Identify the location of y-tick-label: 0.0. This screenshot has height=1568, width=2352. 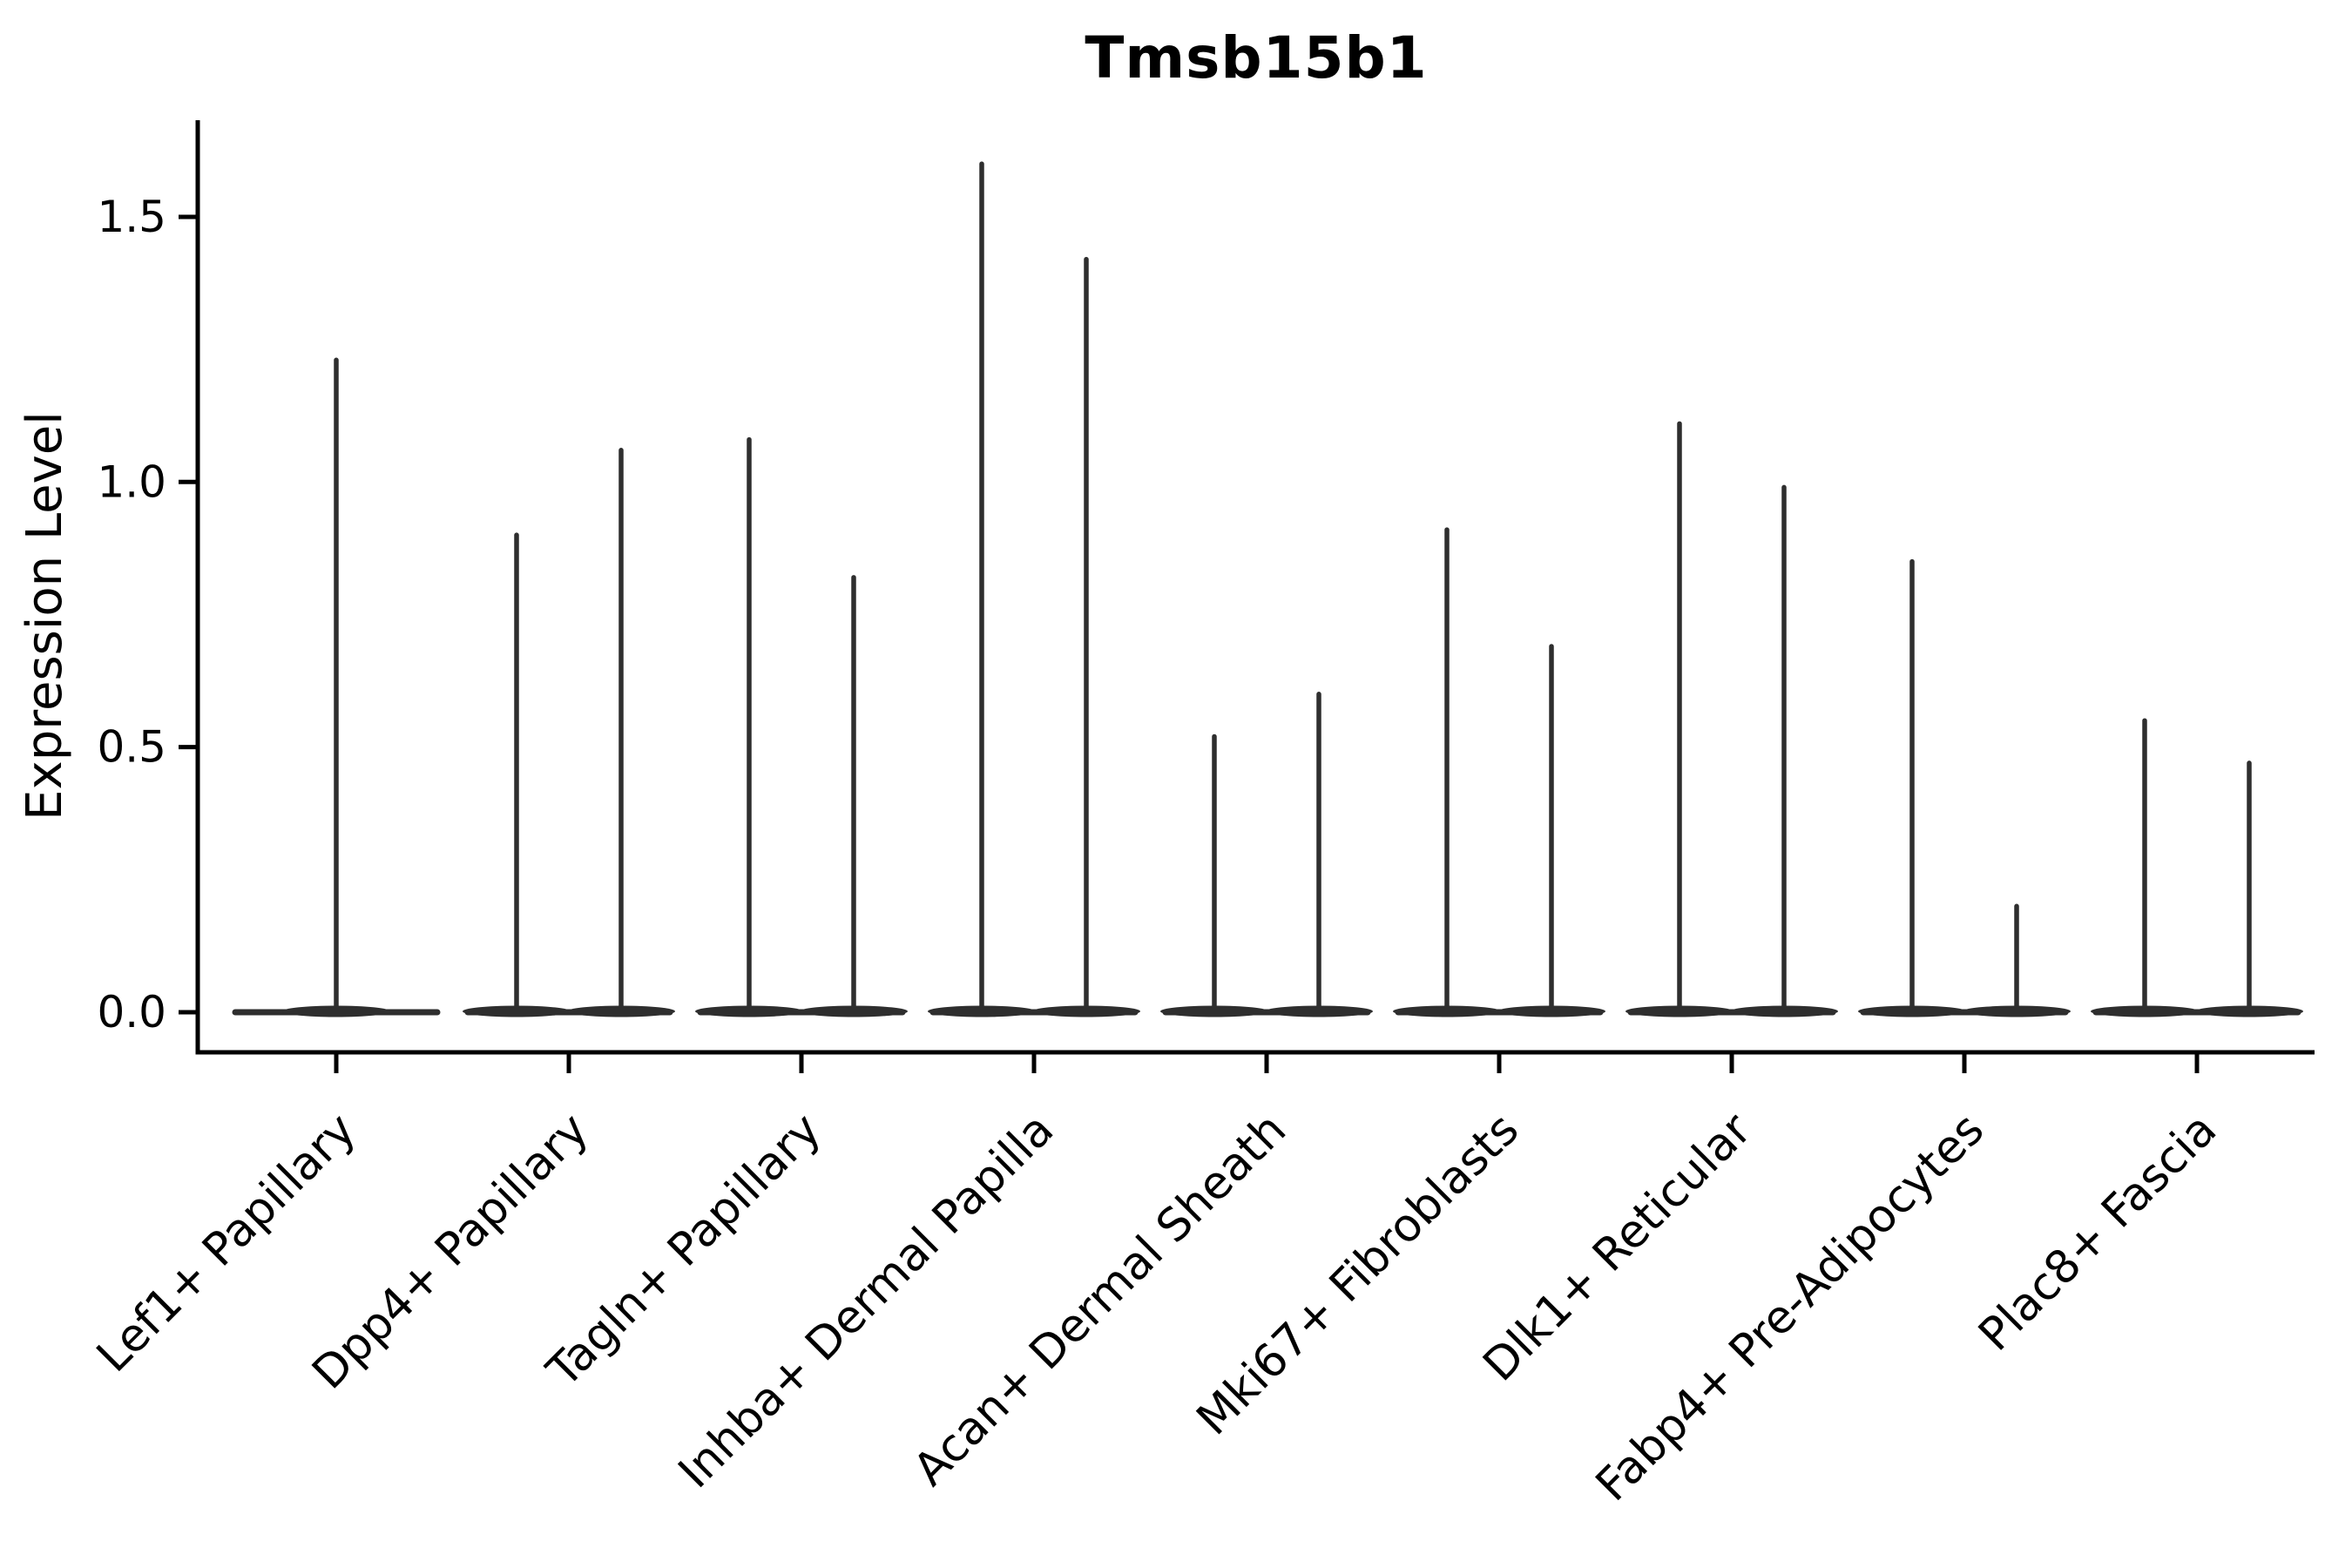
(131, 1012).